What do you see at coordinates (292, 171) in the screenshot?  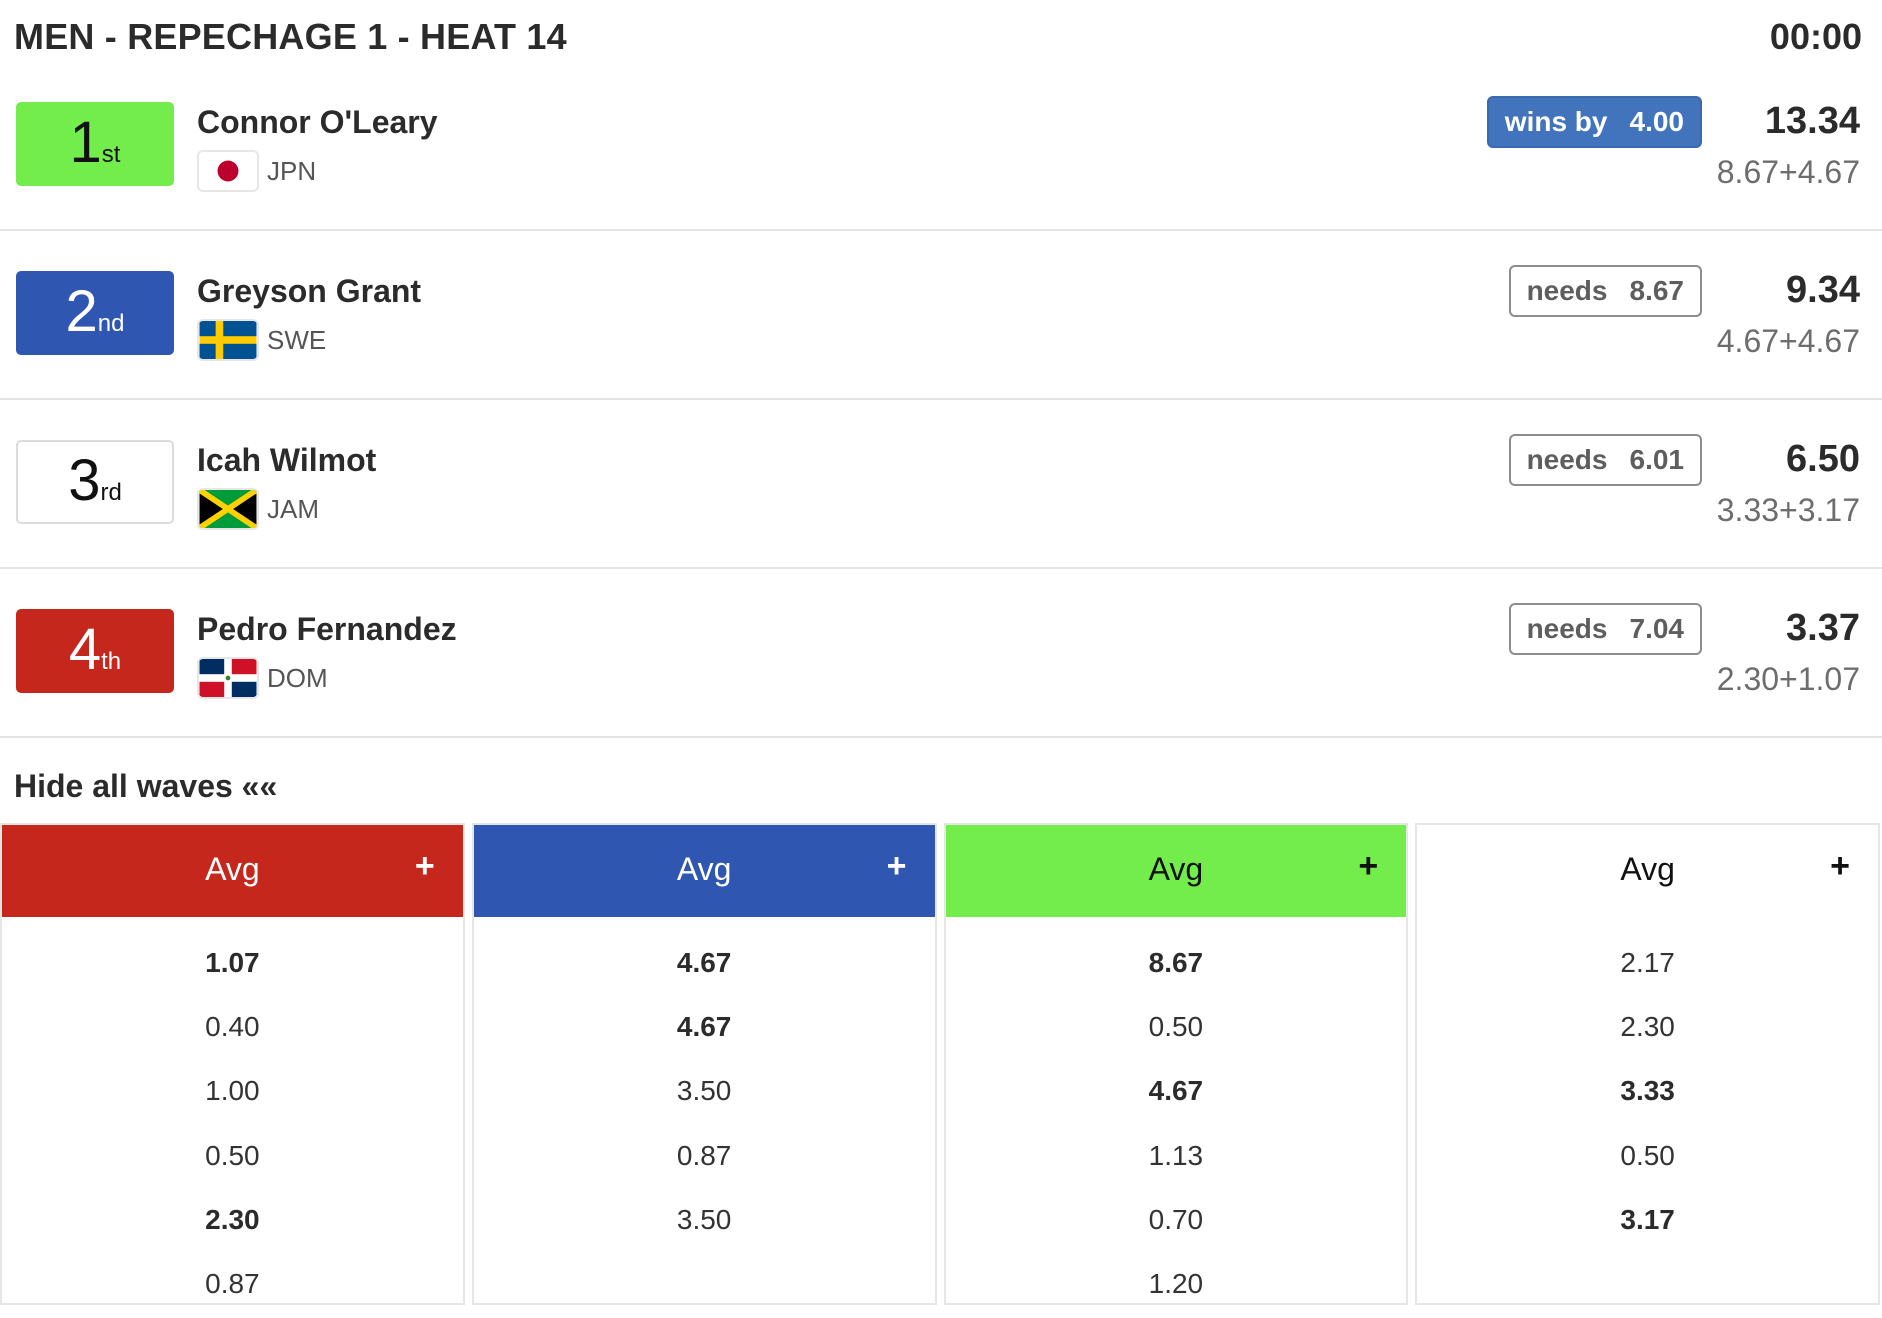 I see `country-code: JPN` at bounding box center [292, 171].